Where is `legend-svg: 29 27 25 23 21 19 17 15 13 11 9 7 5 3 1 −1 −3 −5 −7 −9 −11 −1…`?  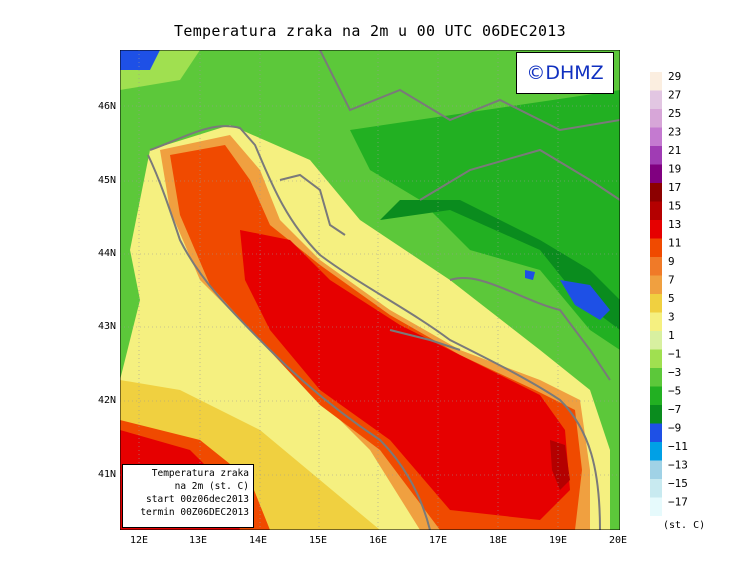
legend-svg: 29 27 25 23 21 19 17 15 13 11 9 7 5 3 1 −1 −3 −5 −7 −9 −11 −1… is located at coordinates (669, 294).